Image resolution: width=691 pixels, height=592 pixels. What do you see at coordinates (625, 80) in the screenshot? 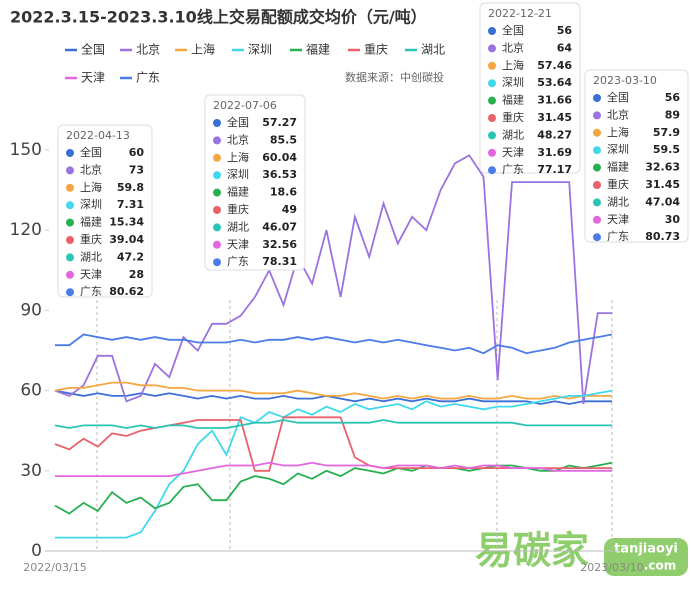
I see `tooltip-date: 2023-03-10` at bounding box center [625, 80].